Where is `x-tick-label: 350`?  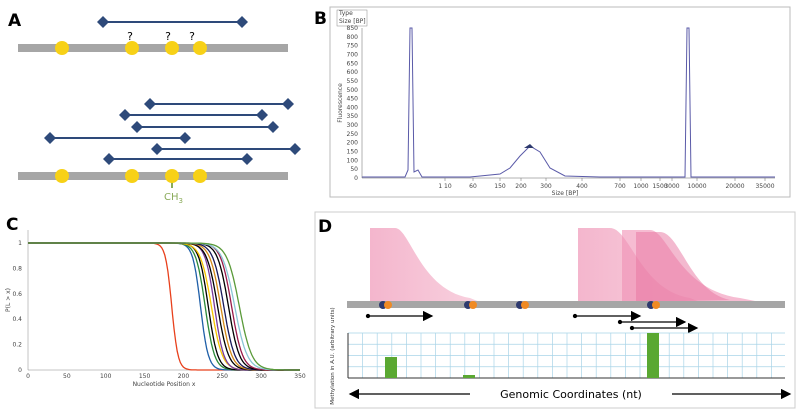 x-tick-label: 350 is located at coordinates (300, 376).